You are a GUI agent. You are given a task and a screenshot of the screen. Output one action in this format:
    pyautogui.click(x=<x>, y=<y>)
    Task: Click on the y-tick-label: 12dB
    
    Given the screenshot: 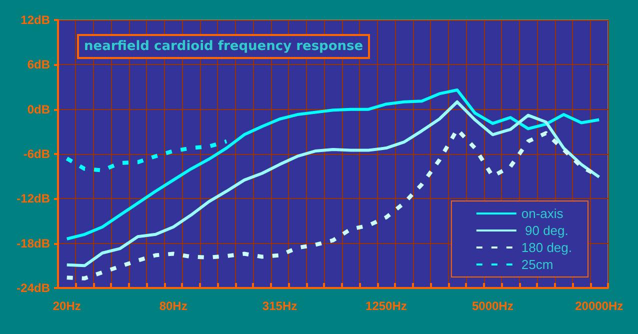 What is the action you would take?
    pyautogui.click(x=35, y=20)
    